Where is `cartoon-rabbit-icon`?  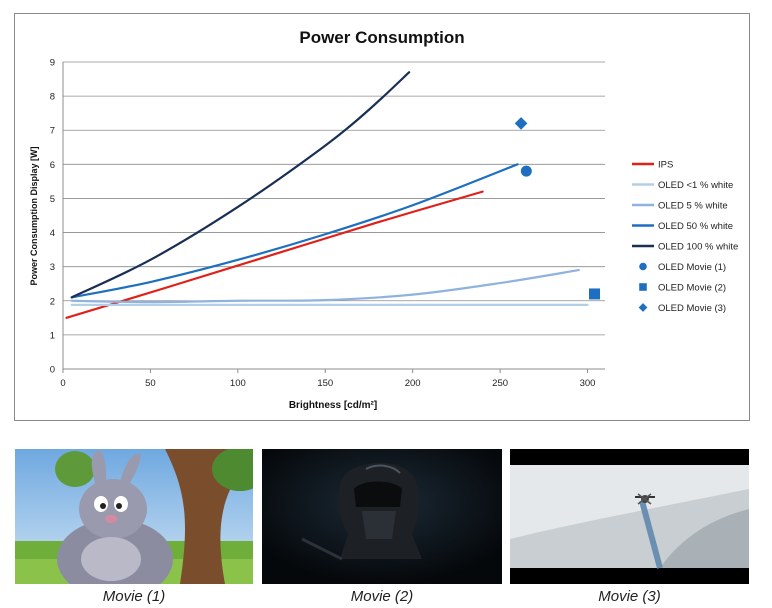
cartoon-rabbit-icon is located at coordinates (134, 516).